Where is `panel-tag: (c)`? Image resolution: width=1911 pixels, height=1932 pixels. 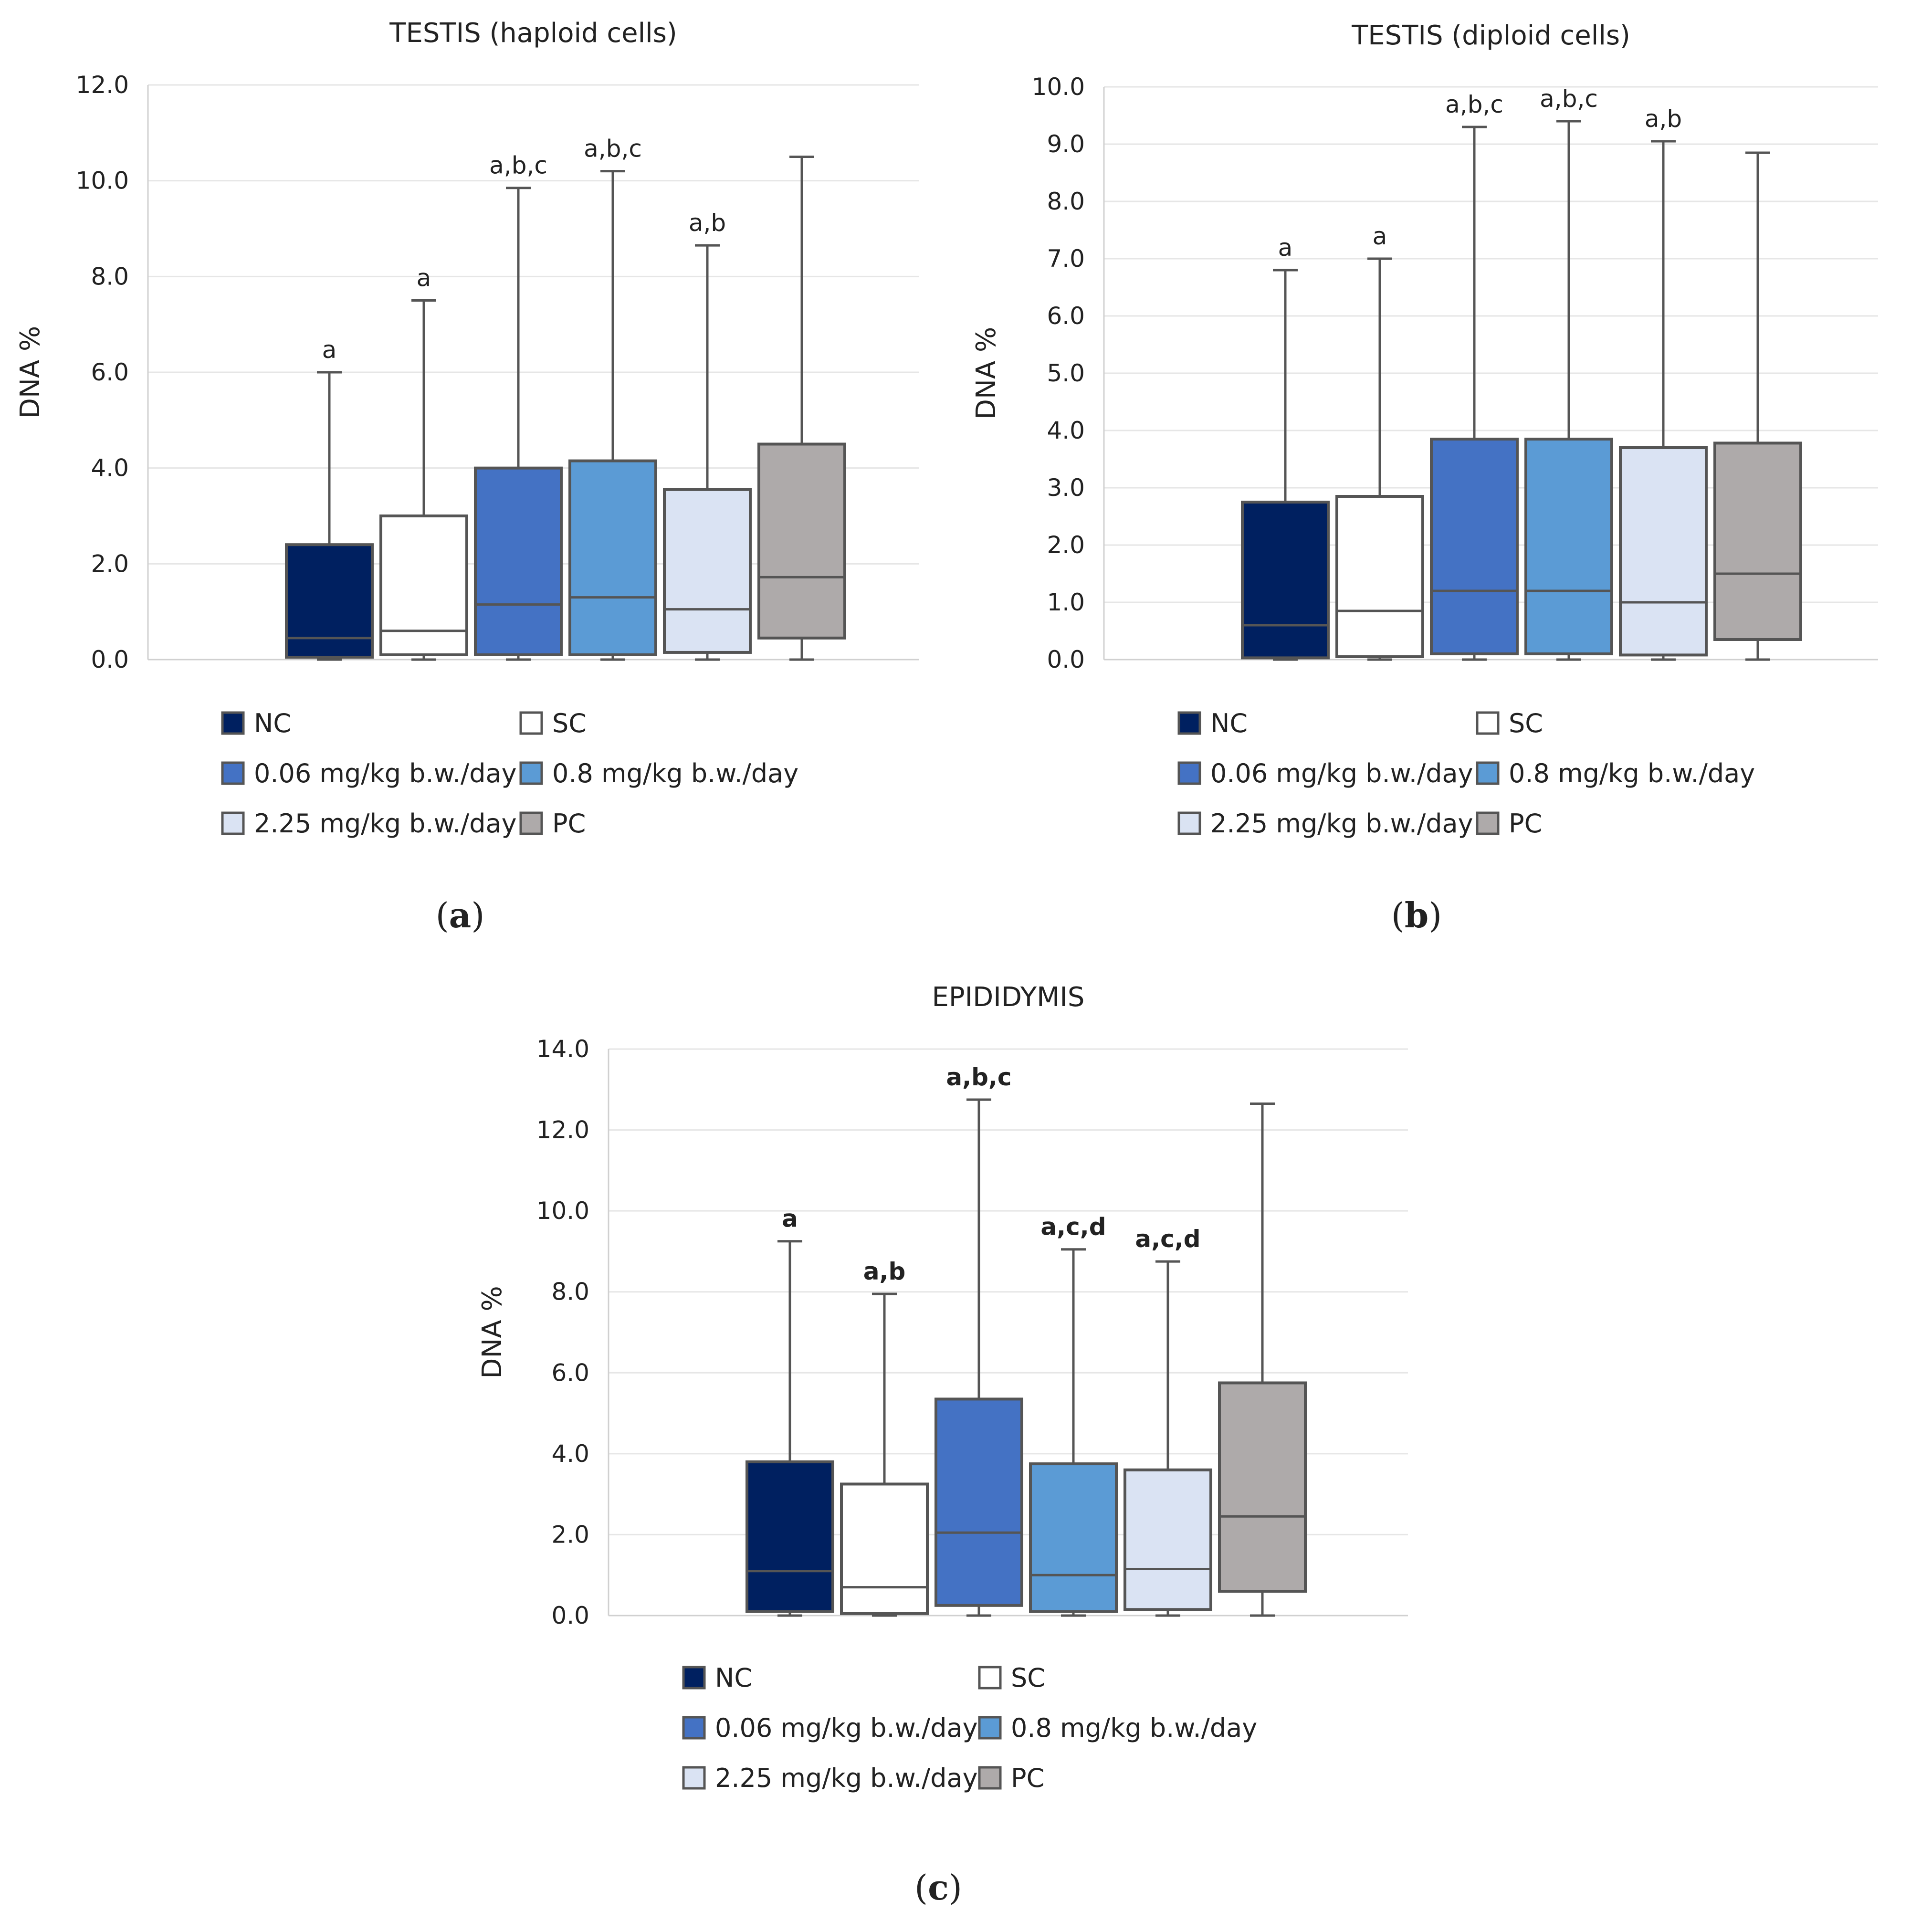
panel-tag: (c) is located at coordinates (938, 1888).